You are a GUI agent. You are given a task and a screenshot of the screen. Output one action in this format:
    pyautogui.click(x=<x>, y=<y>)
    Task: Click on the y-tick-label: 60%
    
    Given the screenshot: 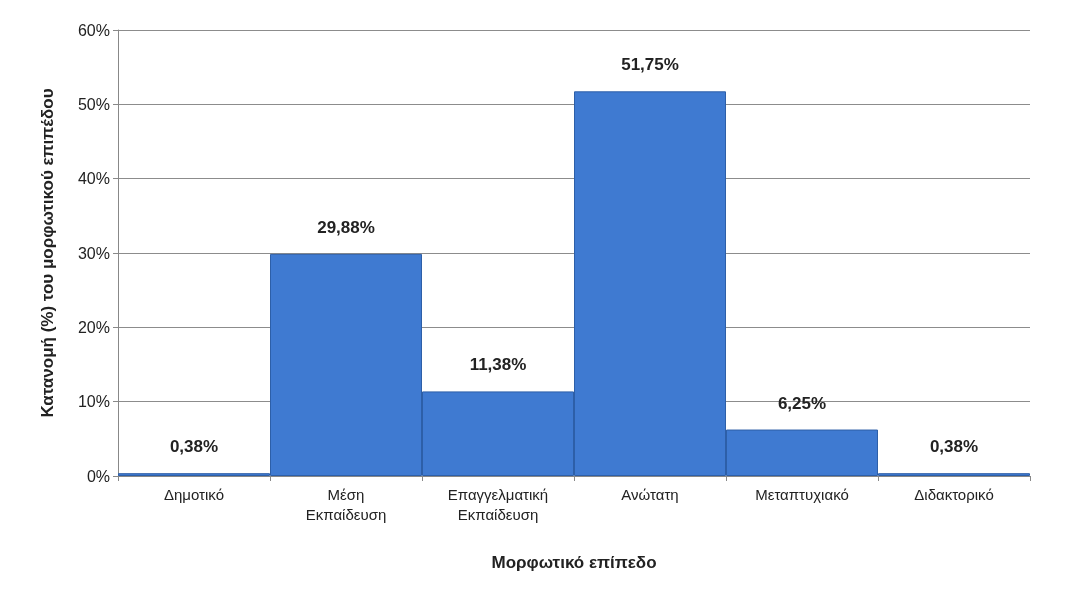 What is the action you would take?
    pyautogui.click(x=93, y=30)
    